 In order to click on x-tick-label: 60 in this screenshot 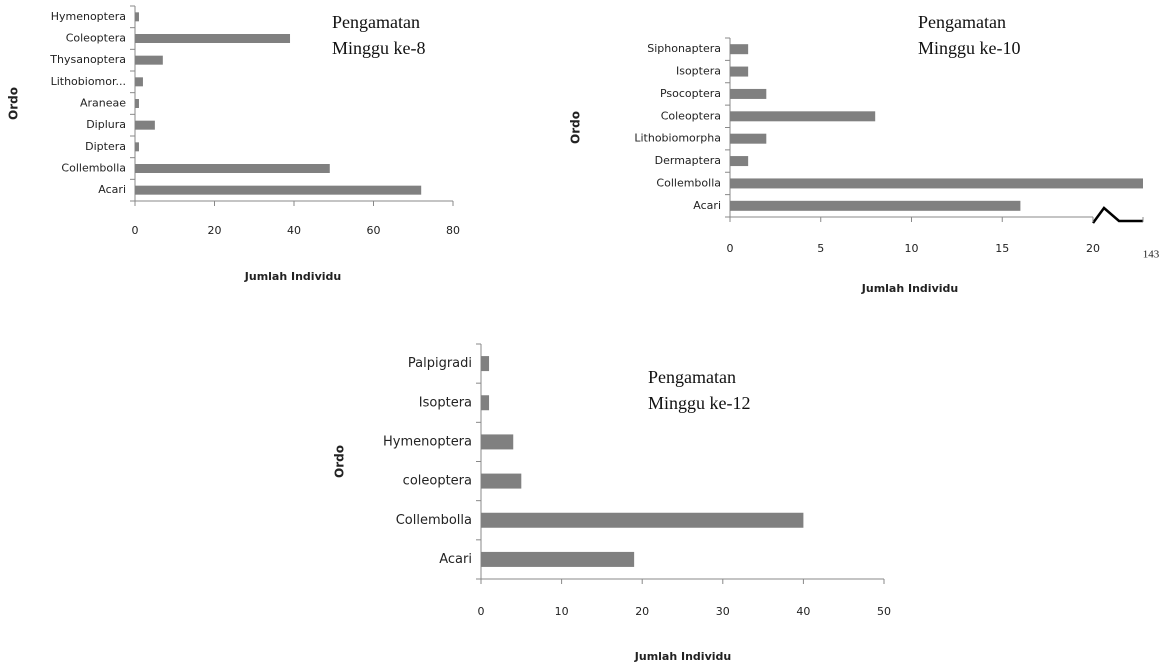, I will do `click(374, 230)`.